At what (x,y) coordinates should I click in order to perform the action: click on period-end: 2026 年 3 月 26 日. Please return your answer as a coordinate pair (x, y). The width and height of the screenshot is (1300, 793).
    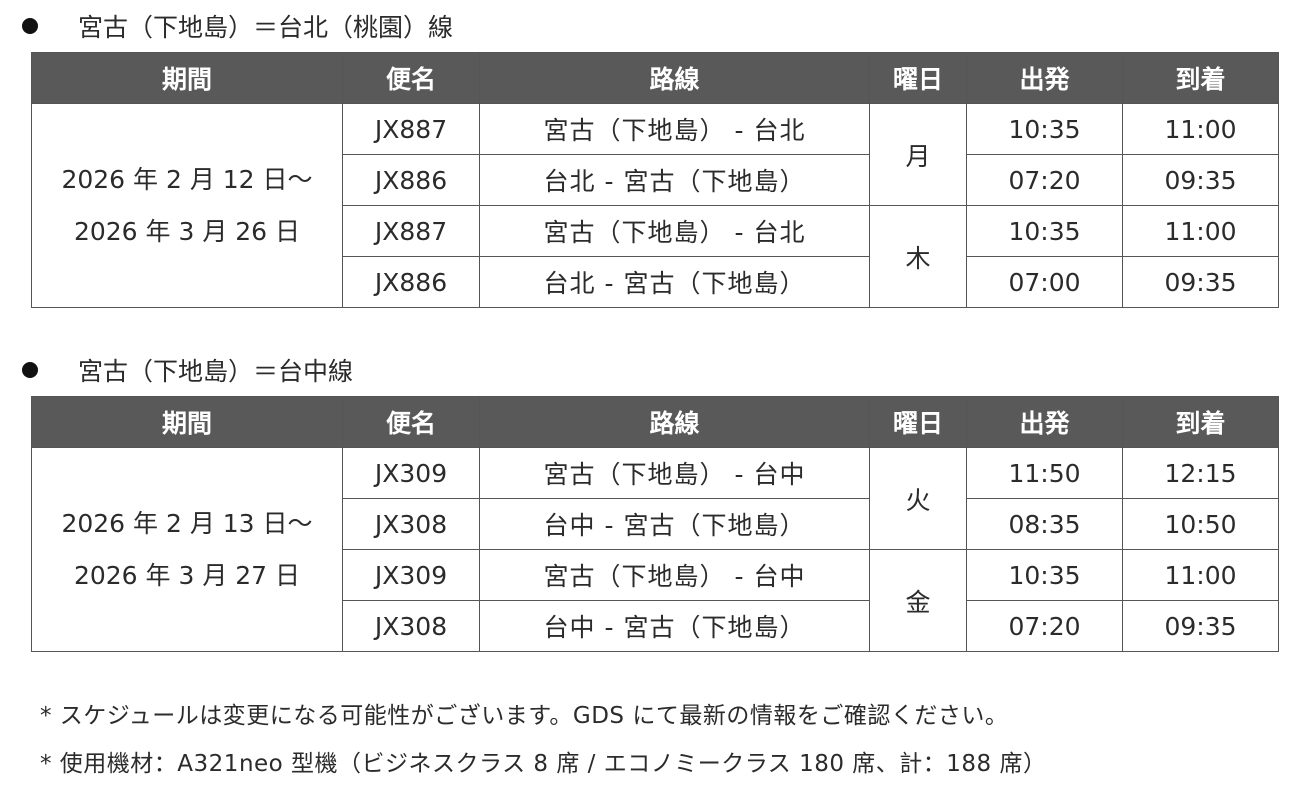
    Looking at the image, I should click on (187, 231).